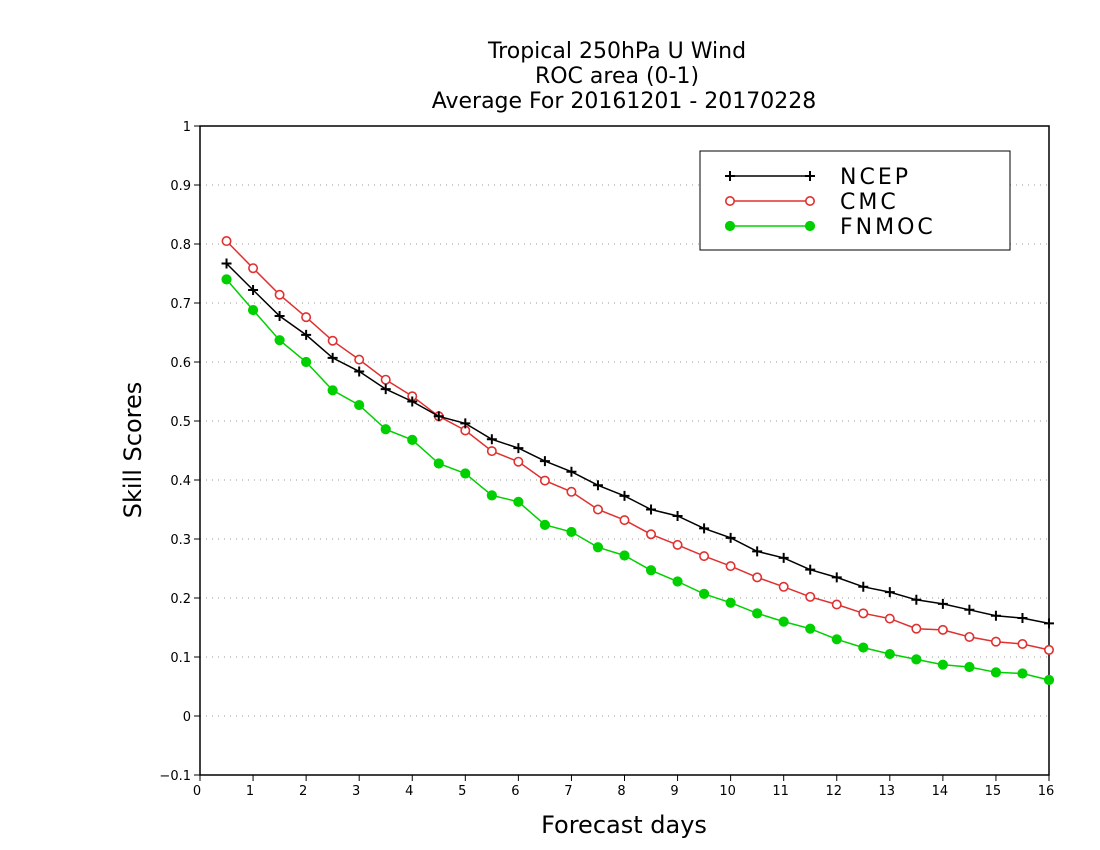  What do you see at coordinates (180, 422) in the screenshot?
I see `y-tick-label: 0.5` at bounding box center [180, 422].